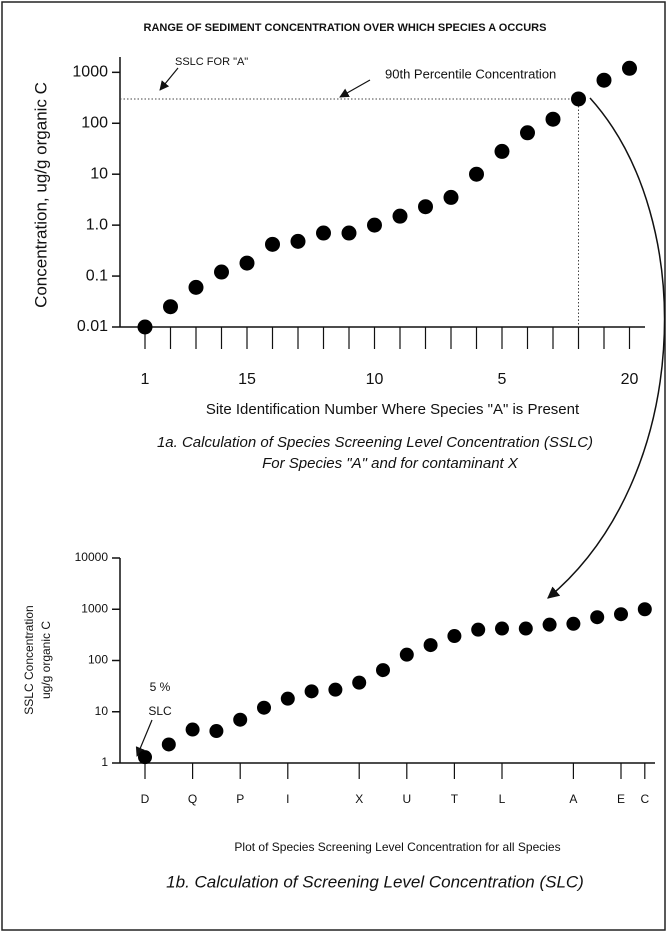 The width and height of the screenshot is (668, 933). What do you see at coordinates (46, 660) in the screenshot?
I see `y-axis-label: ug/g organic C` at bounding box center [46, 660].